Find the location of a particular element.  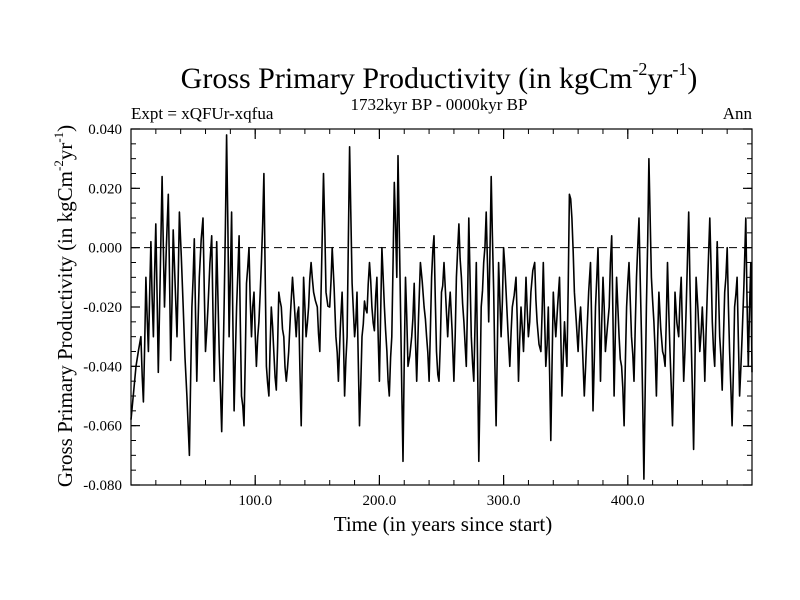

y-label-sup1: -2 is located at coordinates (58, 165).